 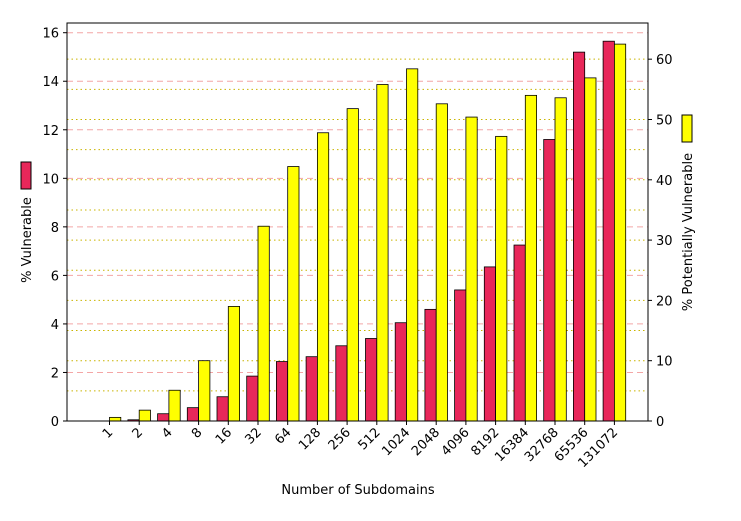 What do you see at coordinates (55, 276) in the screenshot?
I see `left-tick-label: 6` at bounding box center [55, 276].